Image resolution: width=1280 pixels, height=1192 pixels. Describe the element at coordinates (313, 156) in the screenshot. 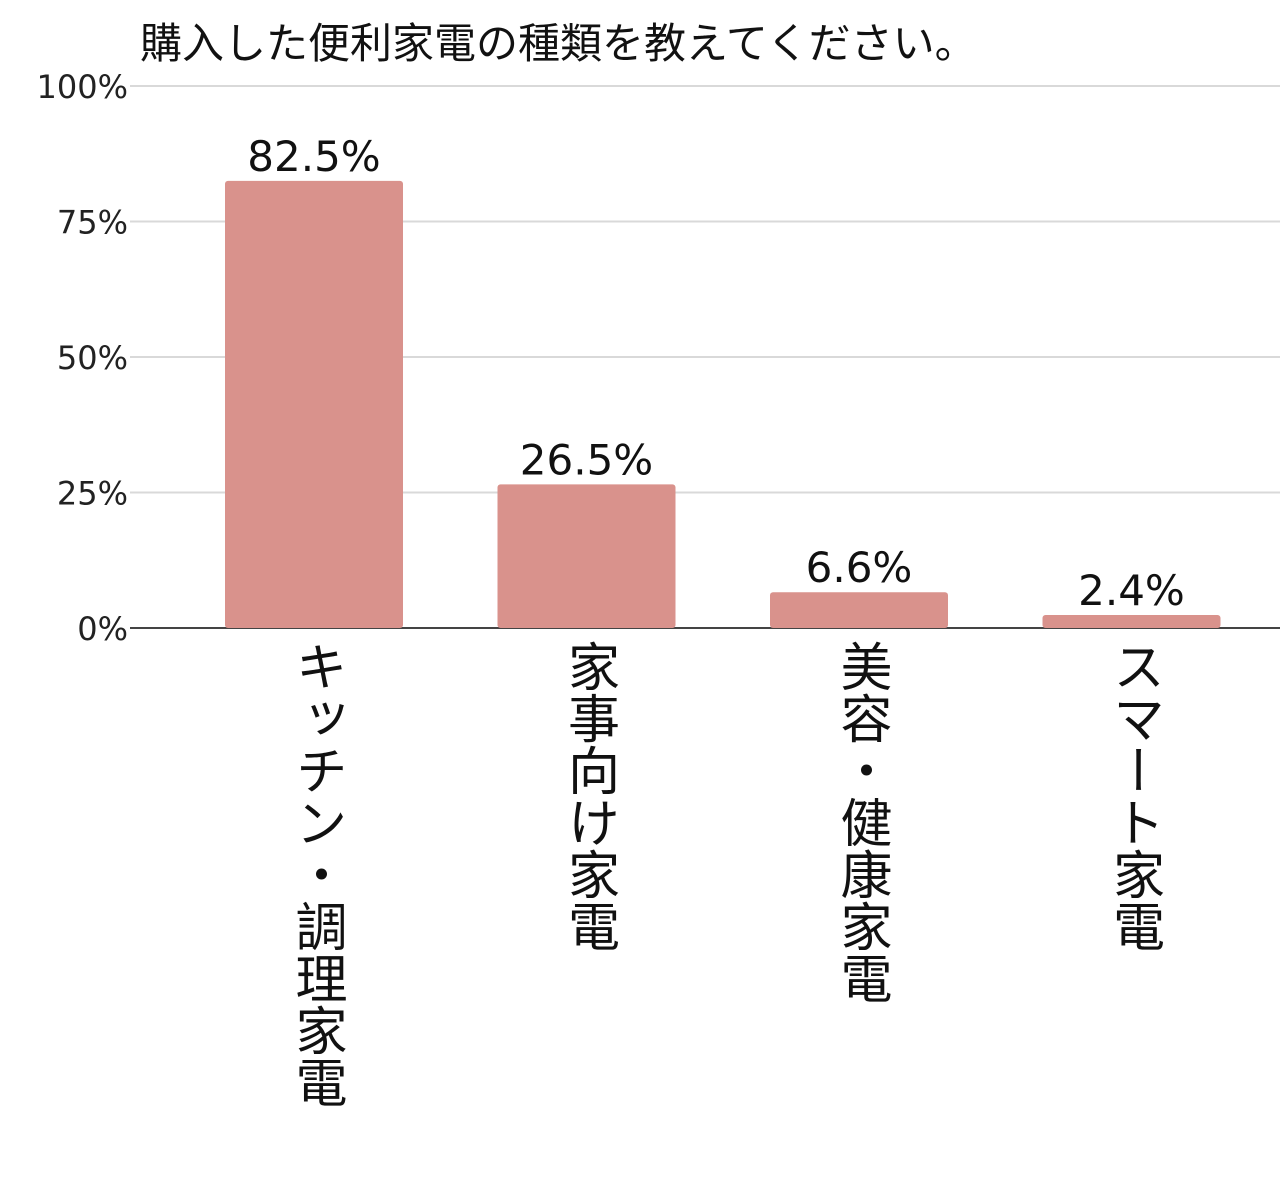

I see `data-label: 82.5%` at that location.